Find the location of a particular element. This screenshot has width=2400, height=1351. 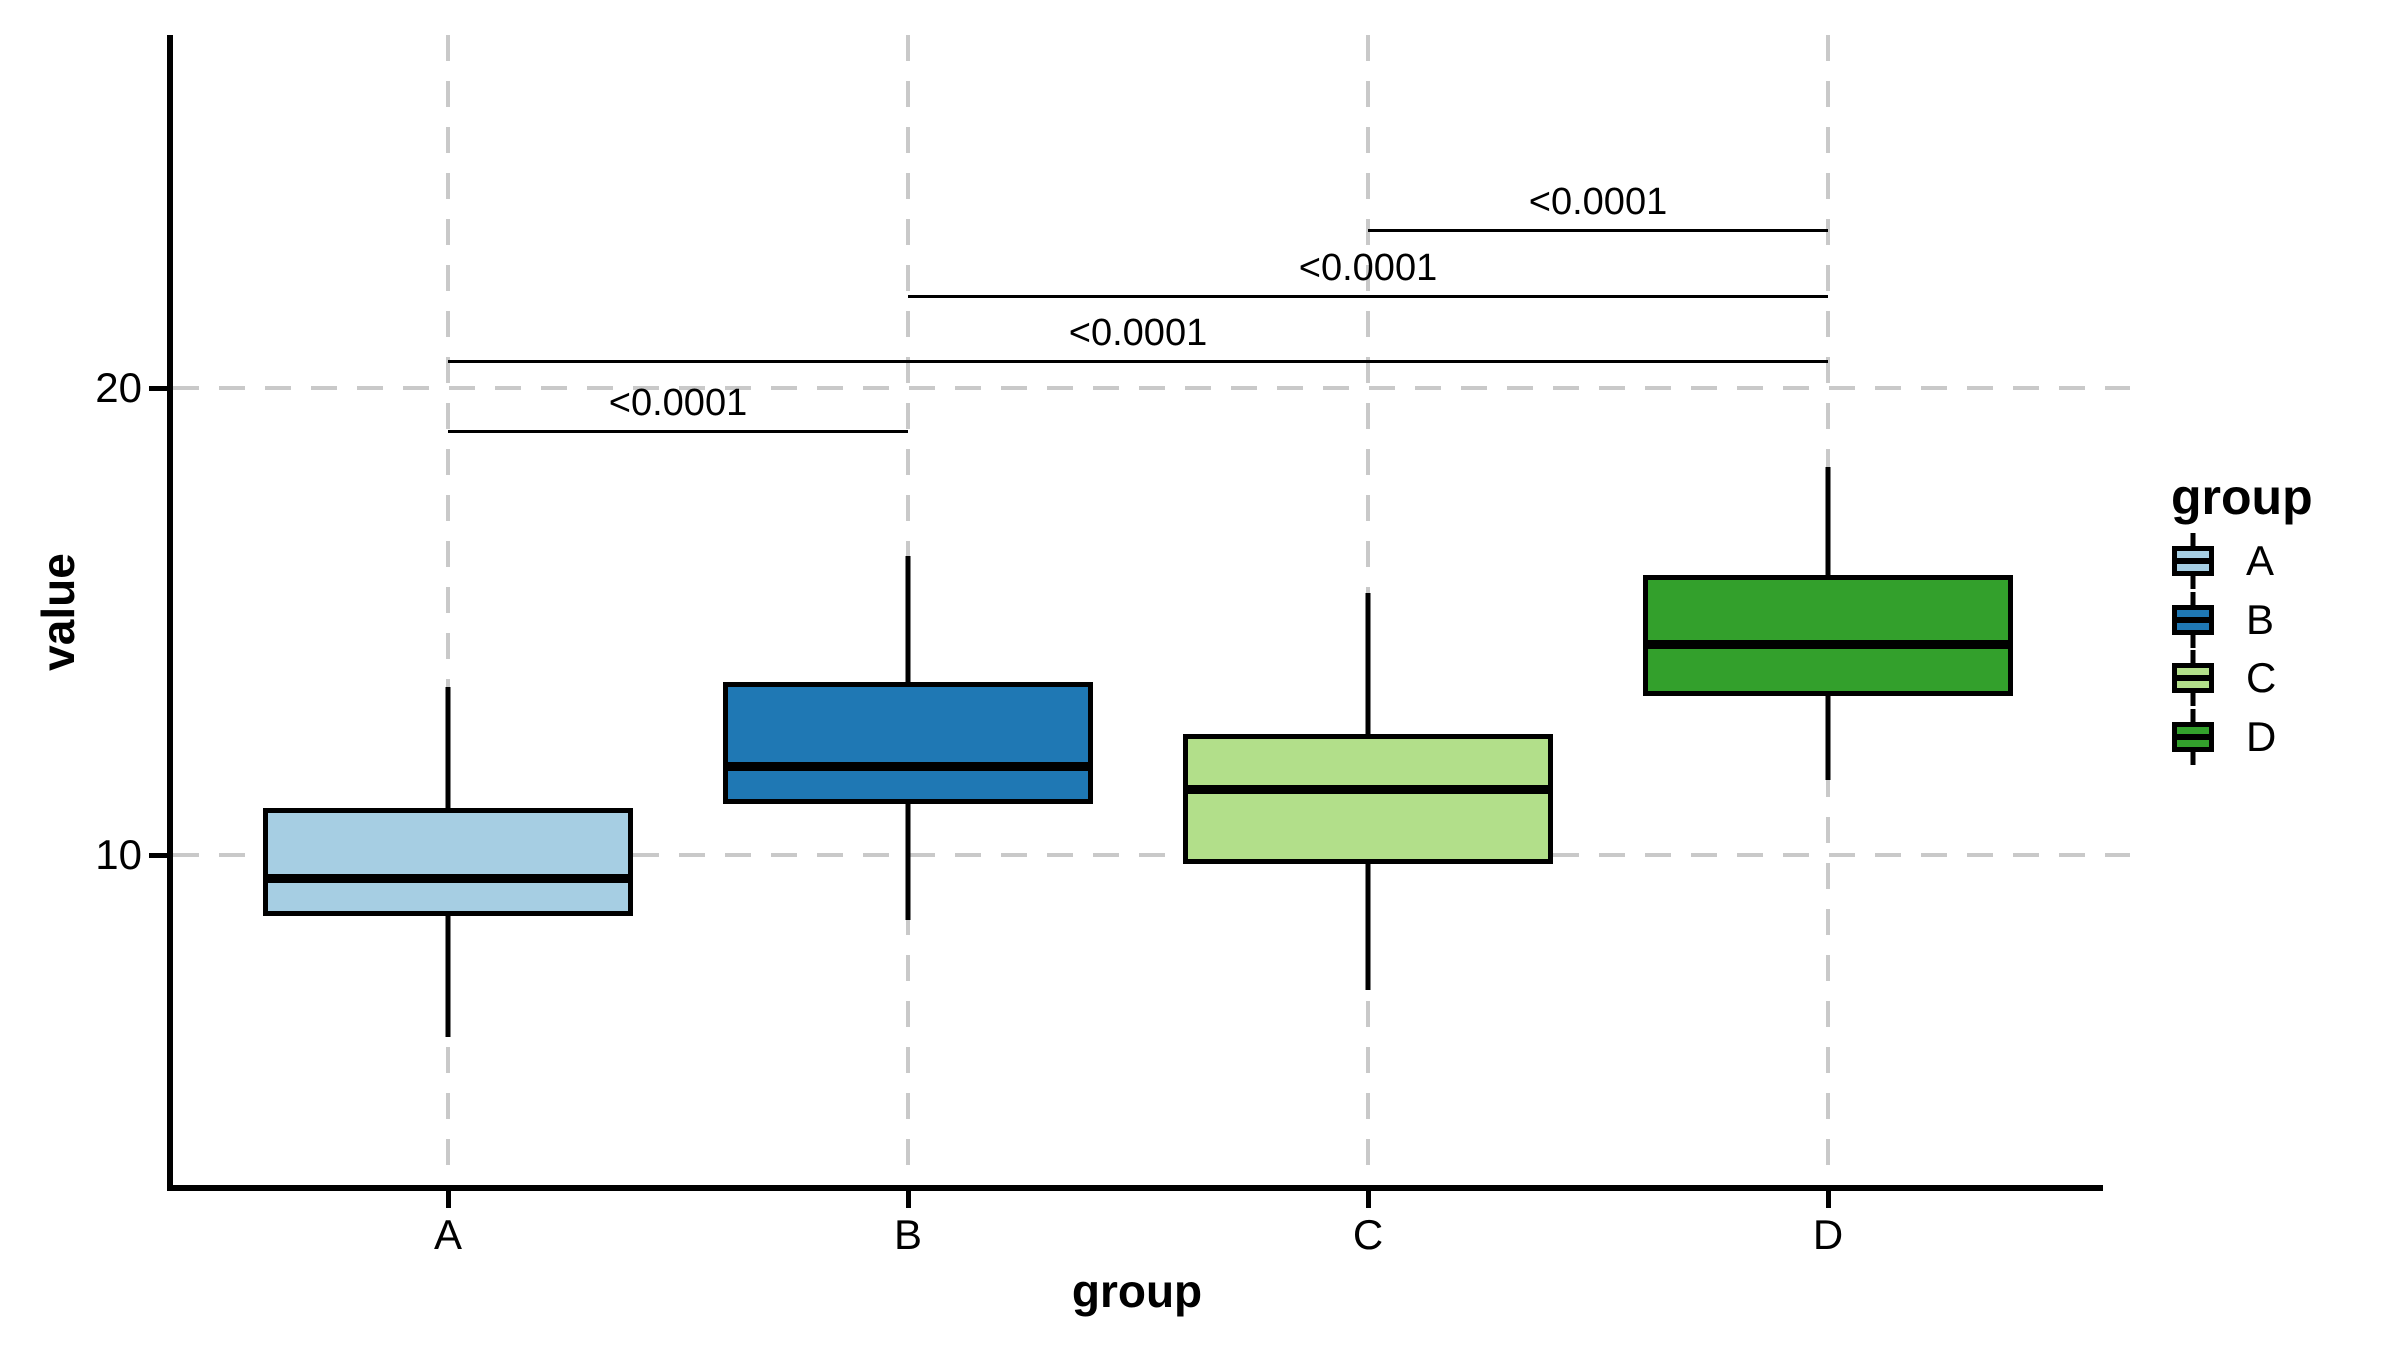

y-tick-label-10: 10 is located at coordinates (118, 854).